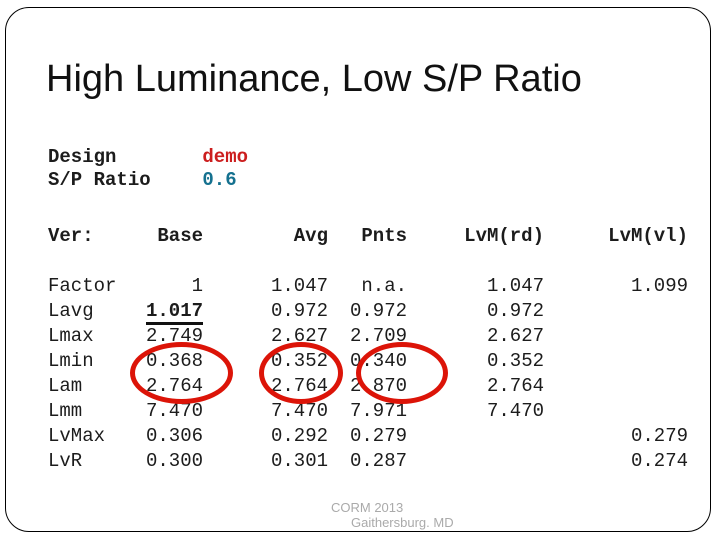  Describe the element at coordinates (659, 436) in the screenshot. I see `cell-lvm-vl: 0.279` at that location.